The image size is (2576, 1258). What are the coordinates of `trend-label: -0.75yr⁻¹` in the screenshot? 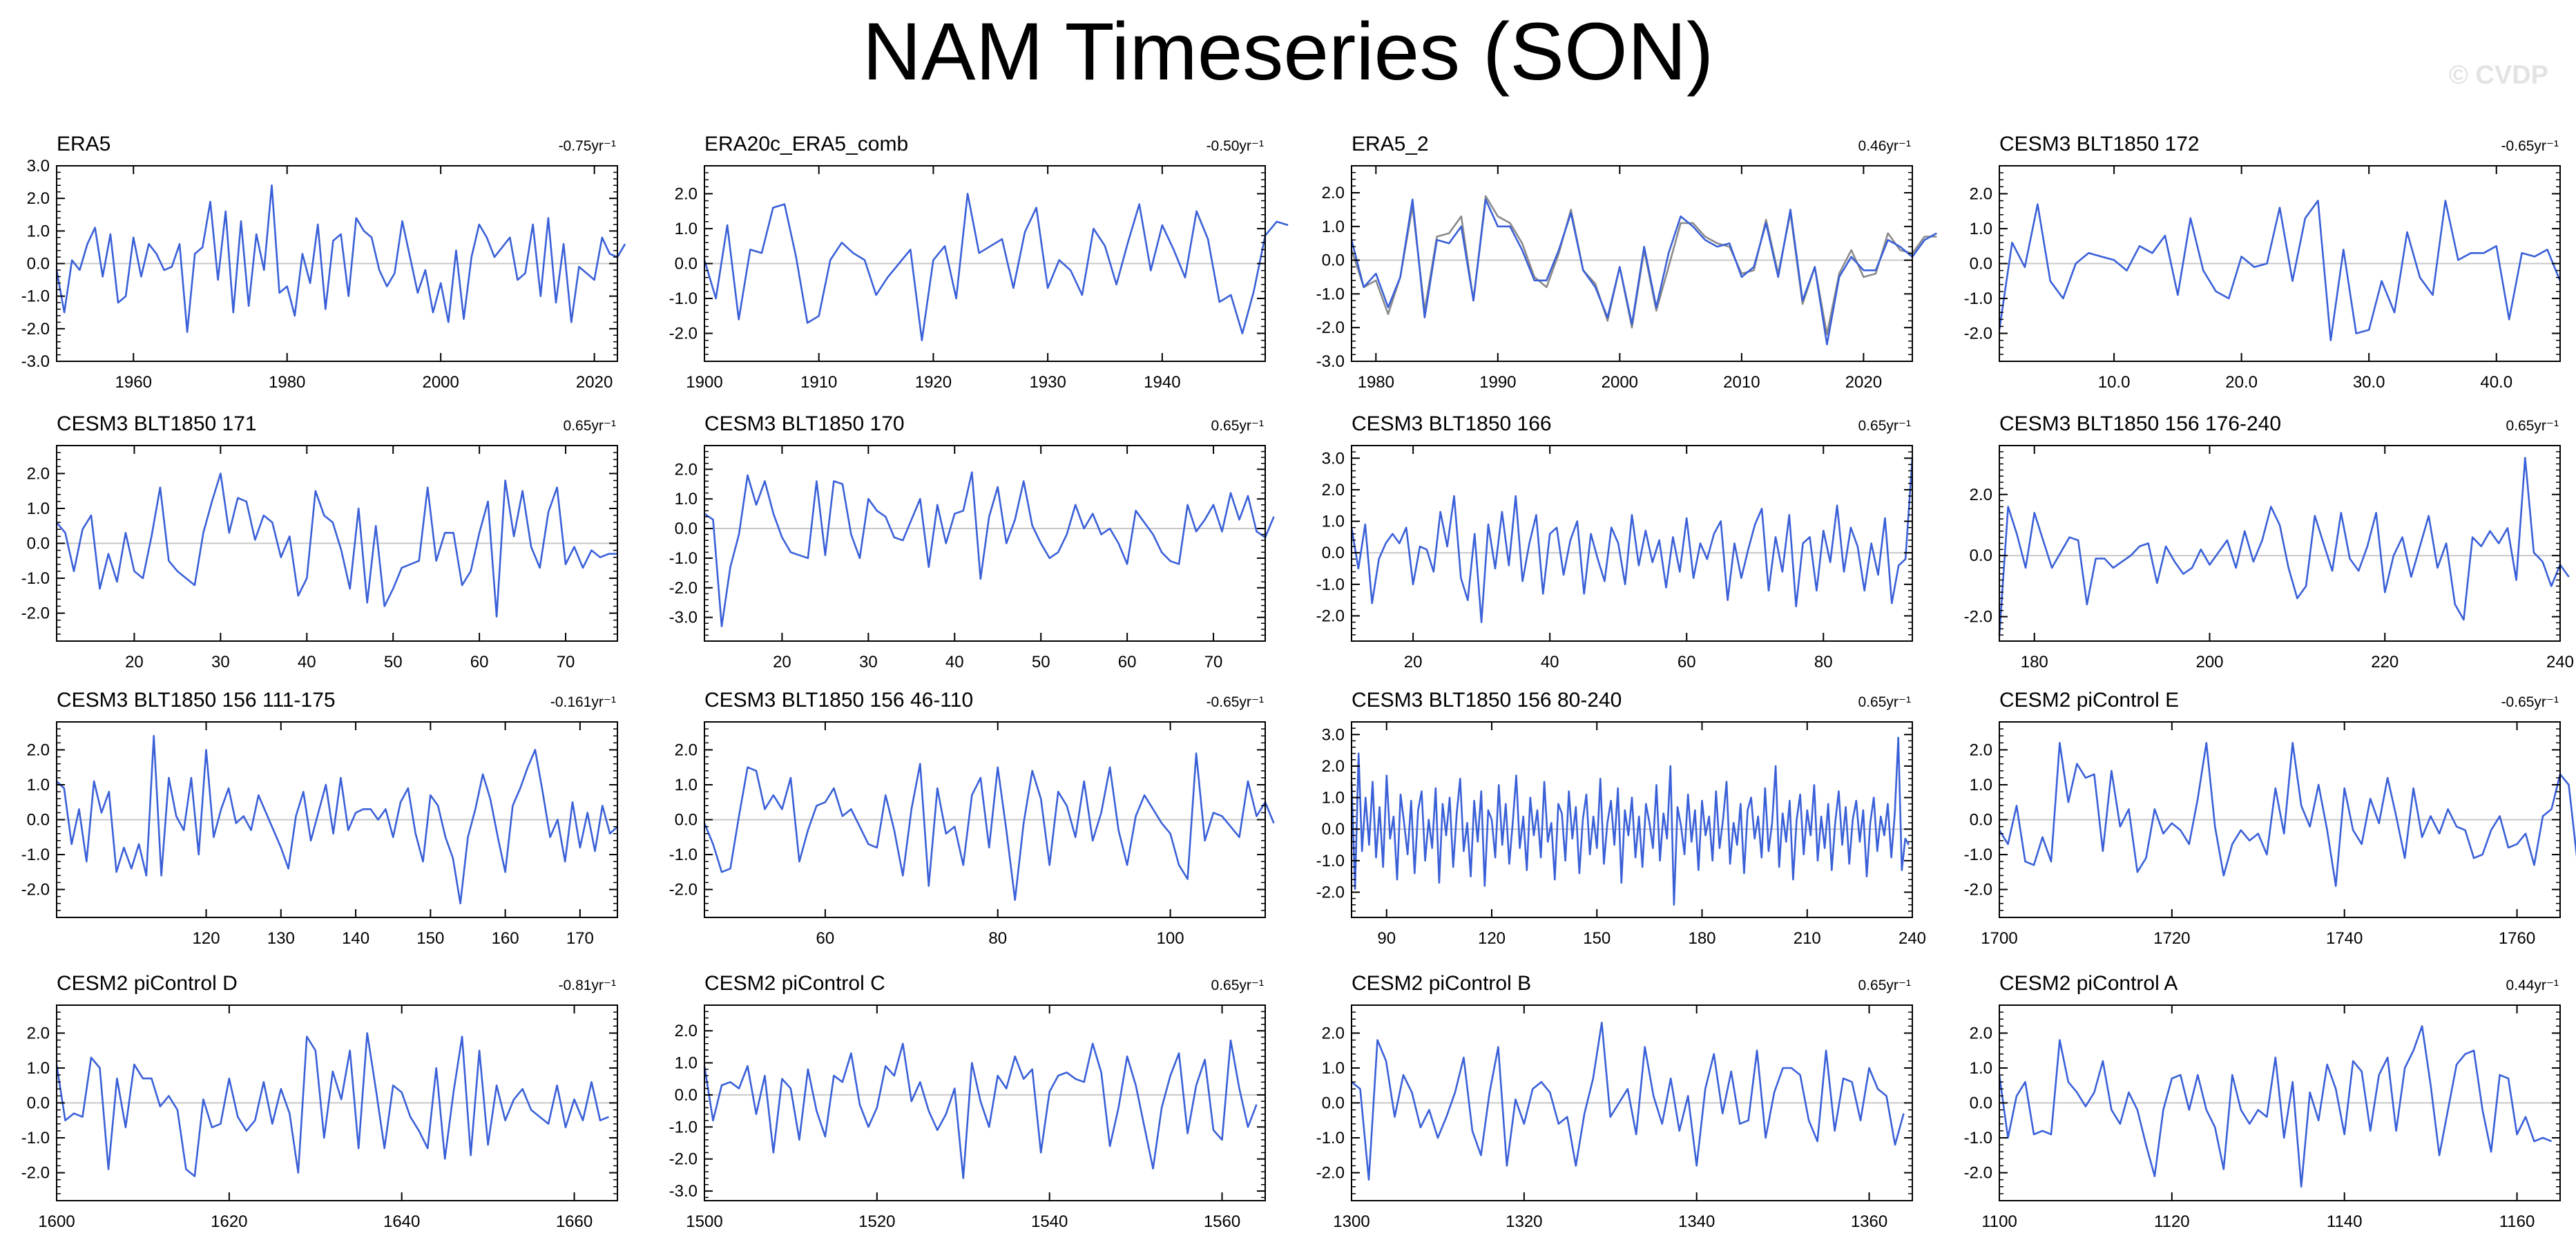 It's located at (587, 146).